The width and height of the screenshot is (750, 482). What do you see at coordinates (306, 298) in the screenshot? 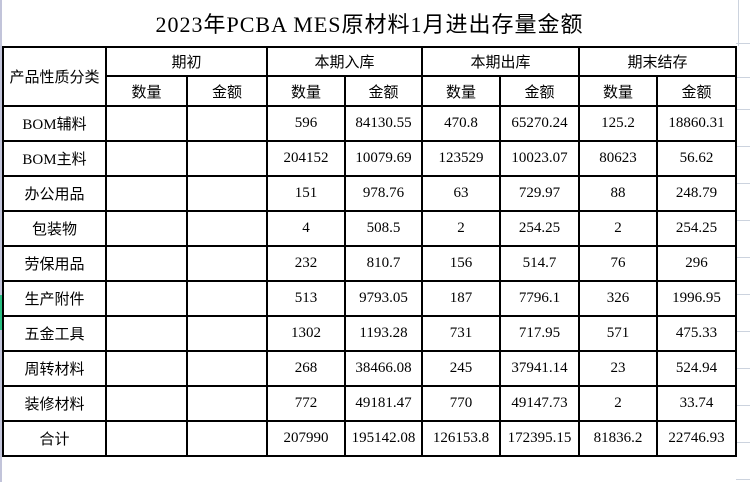
I see `cell: 513` at bounding box center [306, 298].